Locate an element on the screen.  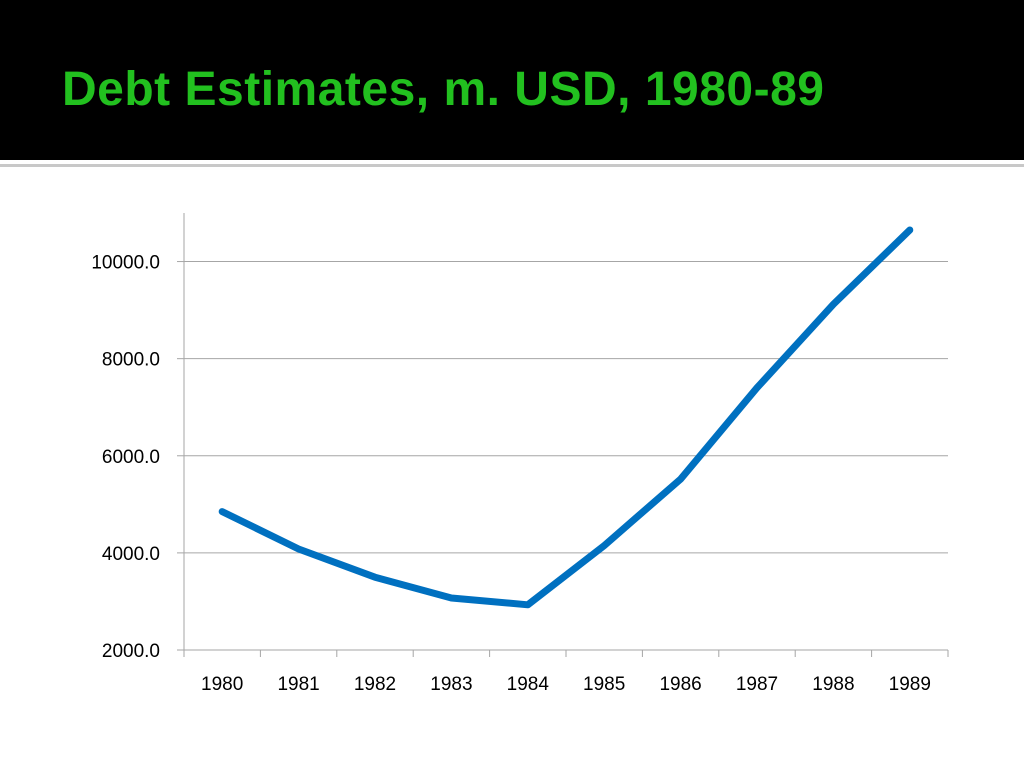
x-tick-label: 1985 is located at coordinates (604, 684).